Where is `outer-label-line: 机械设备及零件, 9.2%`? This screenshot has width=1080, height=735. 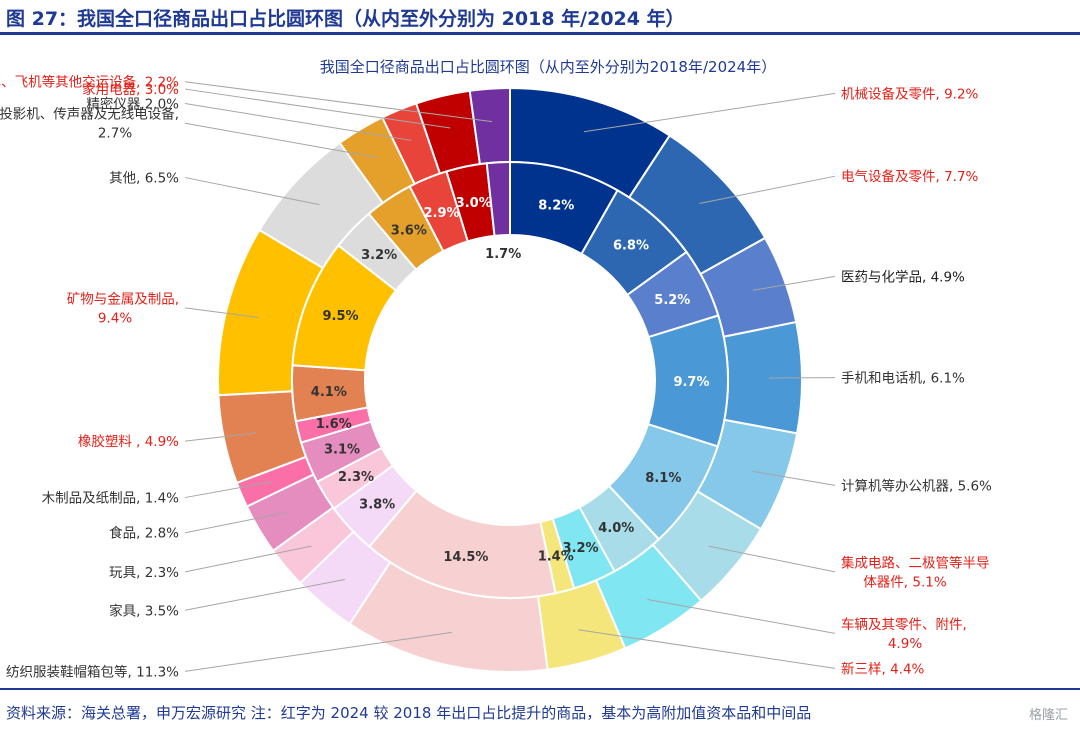 outer-label-line: 机械设备及零件, 9.2% is located at coordinates (910, 93).